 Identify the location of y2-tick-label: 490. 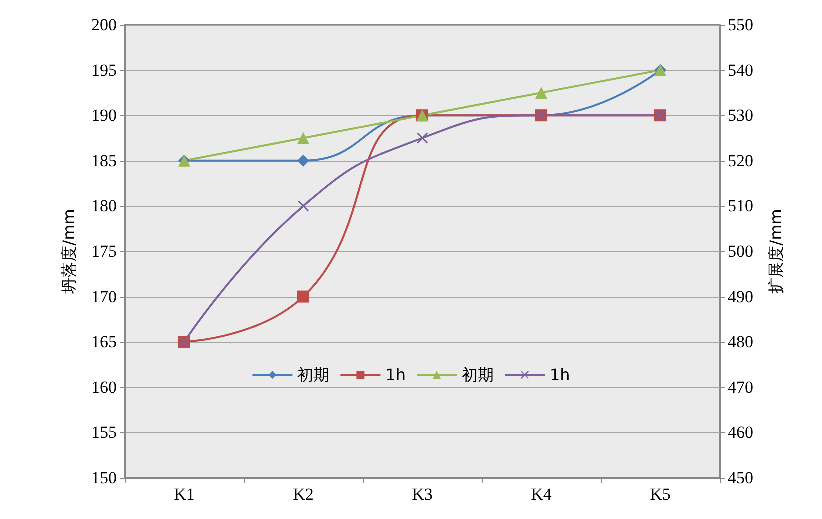
(741, 296).